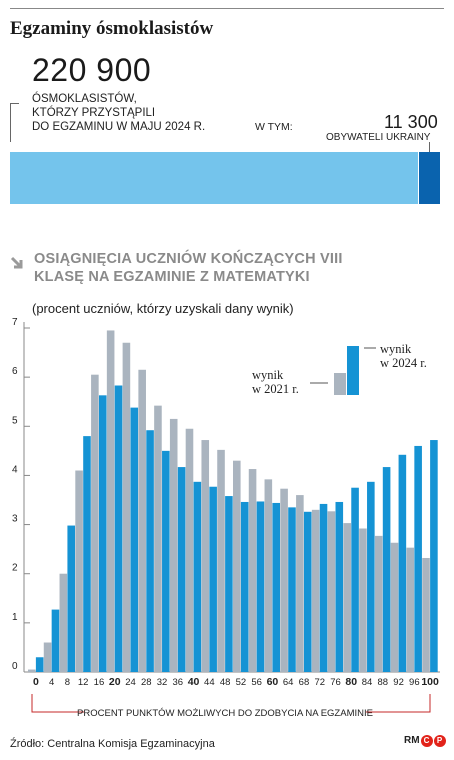 The image size is (454, 760). What do you see at coordinates (418, 178) in the screenshot?
I see `bar-divider` at bounding box center [418, 178].